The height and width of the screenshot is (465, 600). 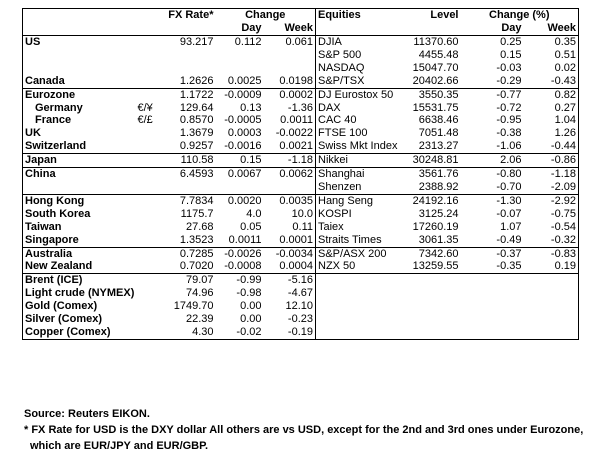 I want to click on cell-day-pct: -0.07, so click(x=509, y=213).